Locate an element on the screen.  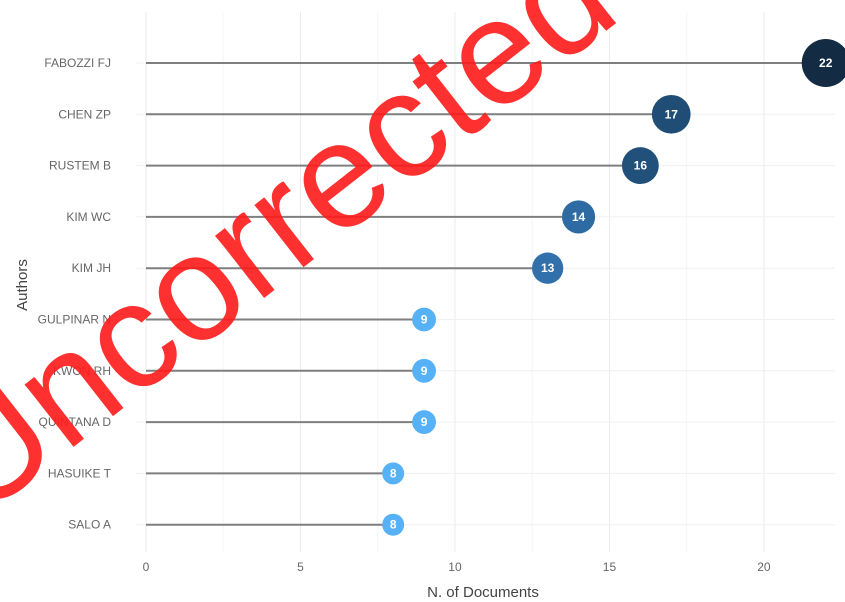
bubble-value-label: 13 is located at coordinates (548, 268).